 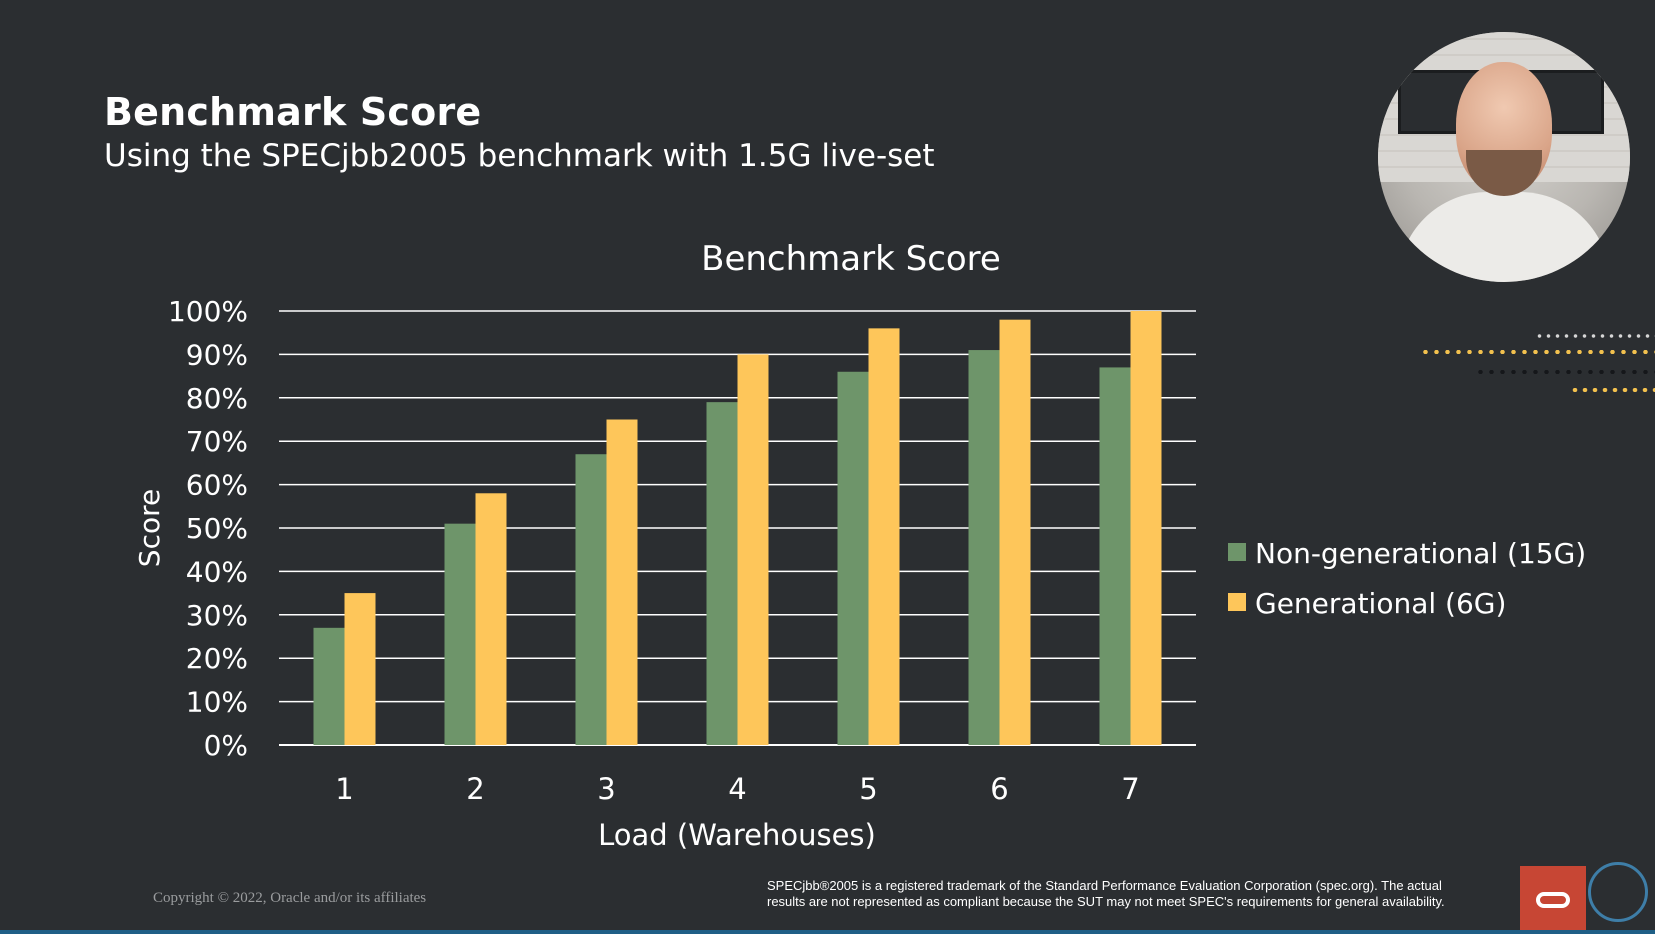 What do you see at coordinates (217, 485) in the screenshot?
I see `y-tick-label: 60%` at bounding box center [217, 485].